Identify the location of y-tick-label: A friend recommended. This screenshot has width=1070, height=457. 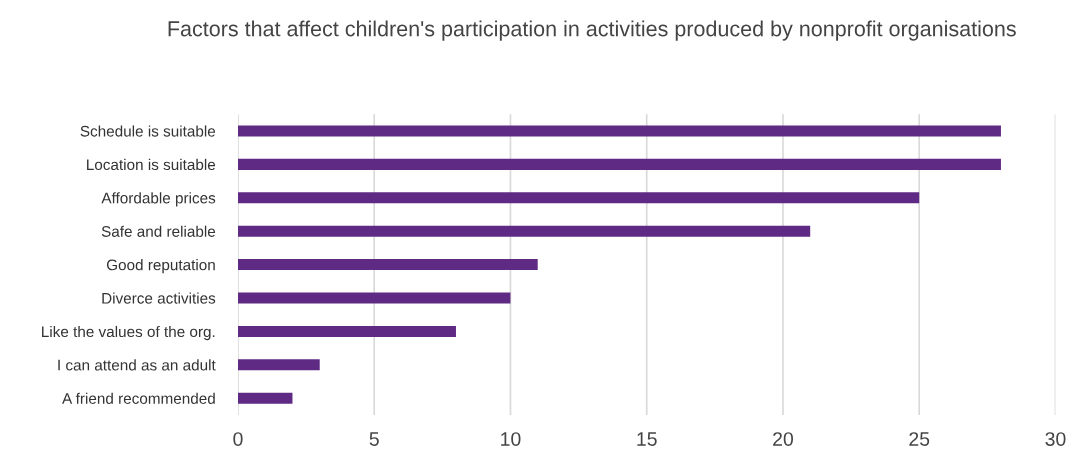
(138, 398).